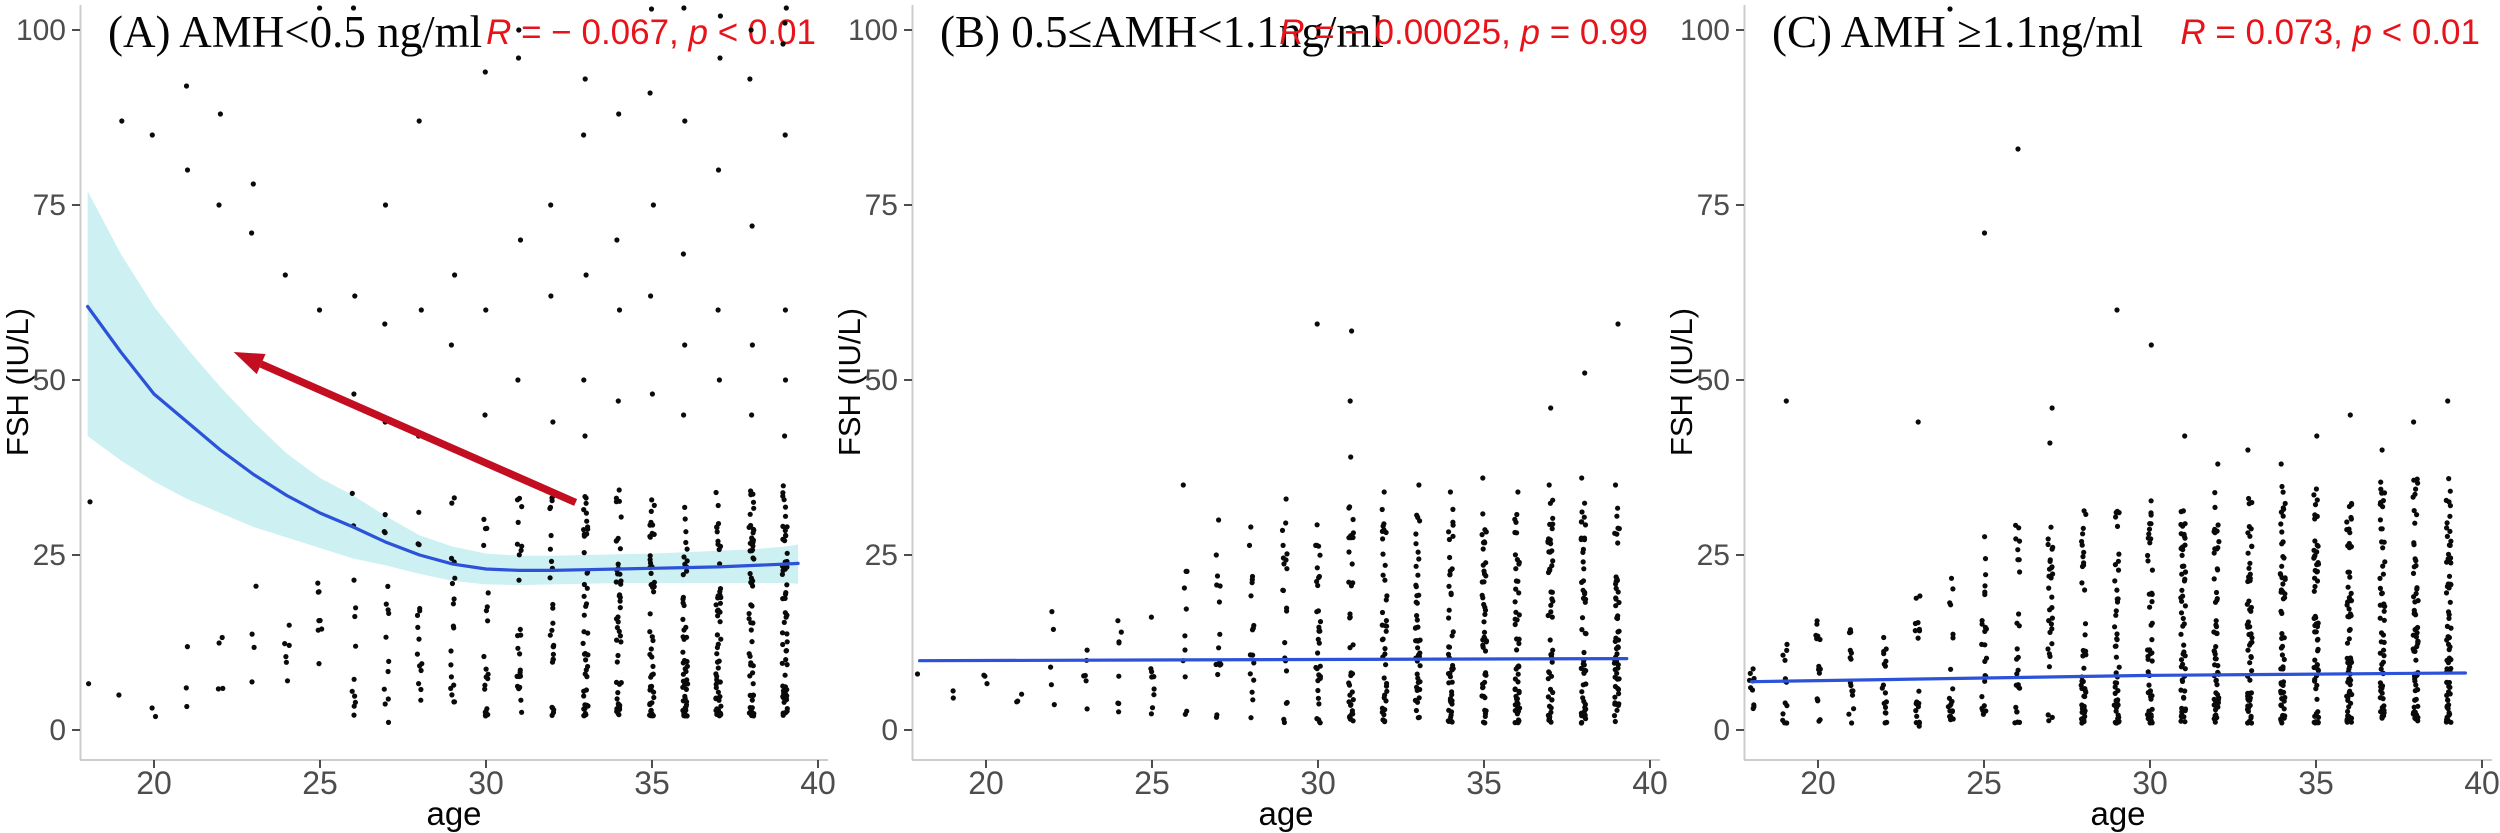 The image size is (2500, 833). Describe the element at coordinates (1984, 783) in the screenshot. I see `x-tick-label: 25` at that location.